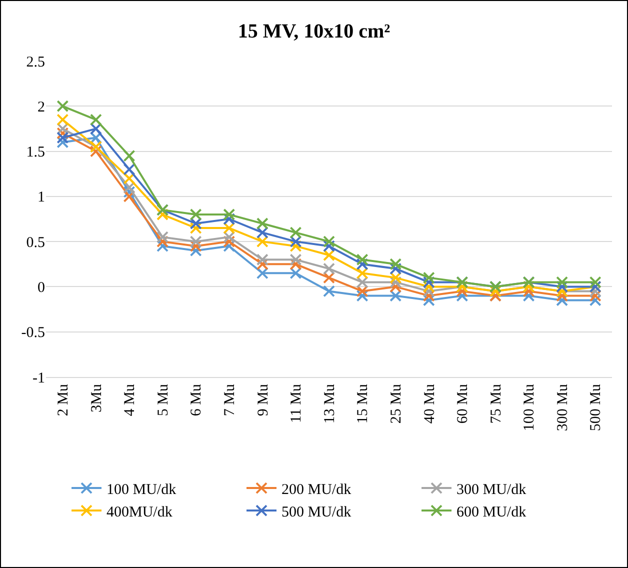  What do you see at coordinates (496, 404) in the screenshot?
I see `x-tick-label: 75 Mu` at bounding box center [496, 404].